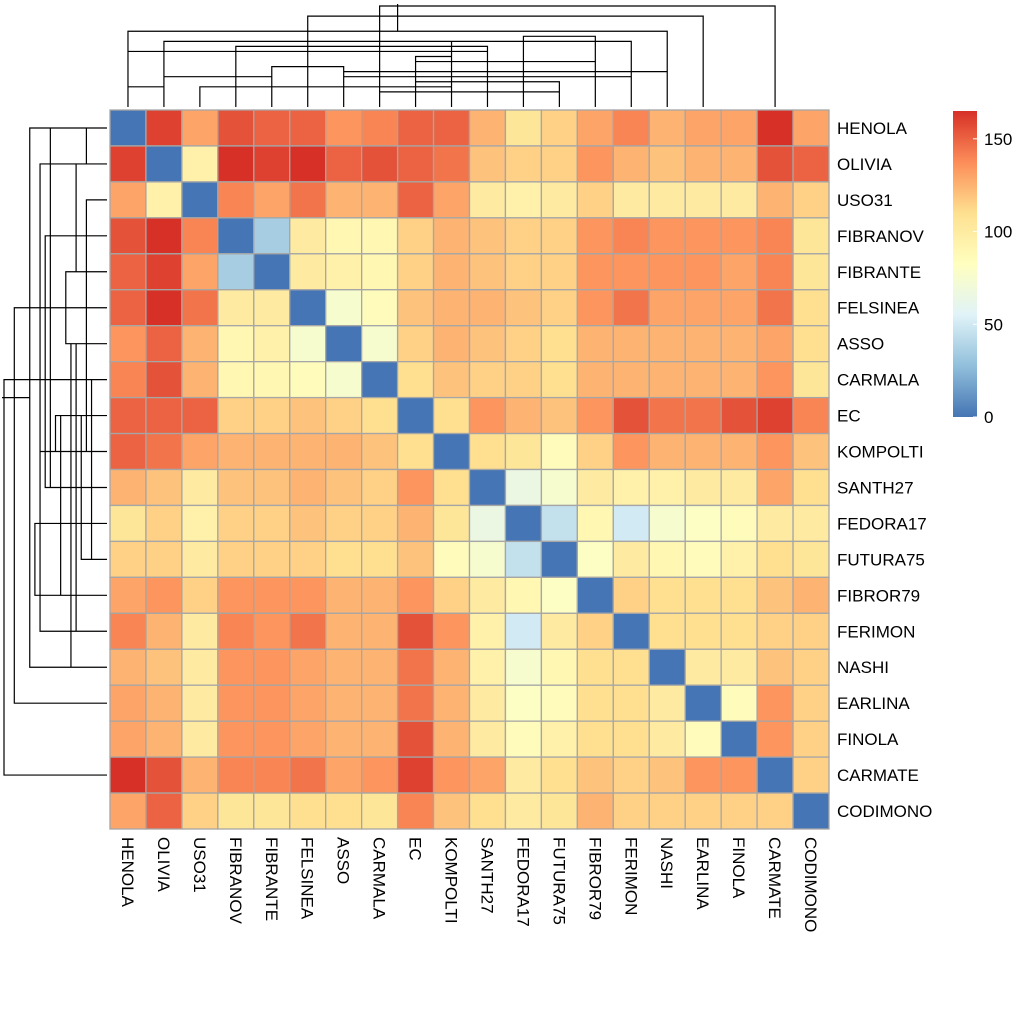 The width and height of the screenshot is (1024, 1024). What do you see at coordinates (415, 849) in the screenshot?
I see `column-label: EC` at bounding box center [415, 849].